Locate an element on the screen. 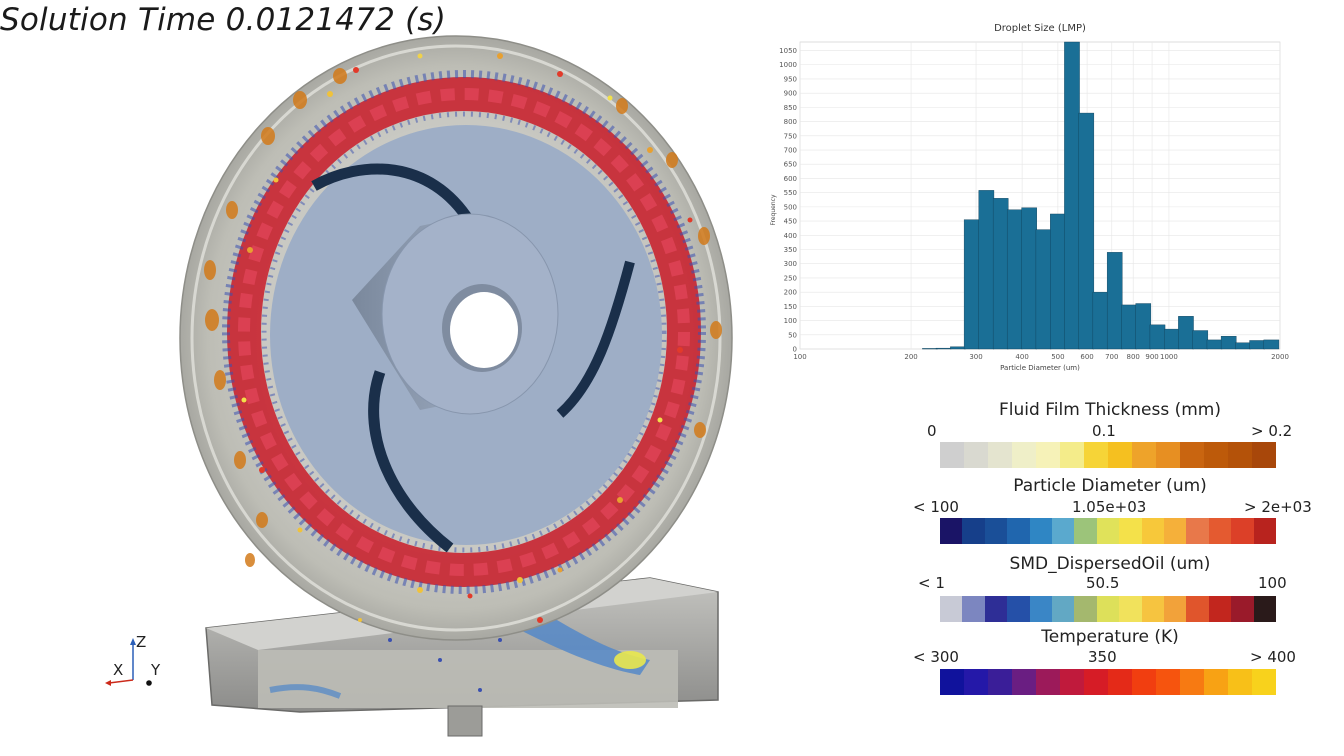 This screenshot has height=756, width=1344. legend-min: < 1 is located at coordinates (931, 583).